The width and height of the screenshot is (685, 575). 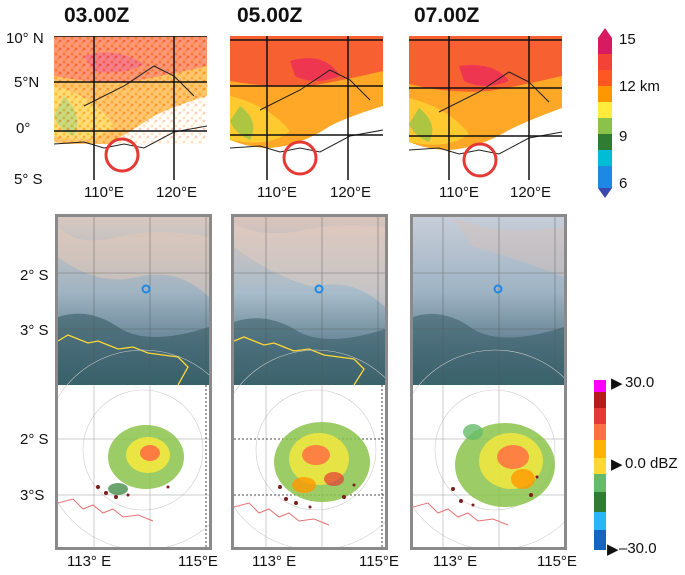 What do you see at coordinates (613, 549) in the screenshot?
I see `radar-tick-minus30: ▶` at bounding box center [613, 549].